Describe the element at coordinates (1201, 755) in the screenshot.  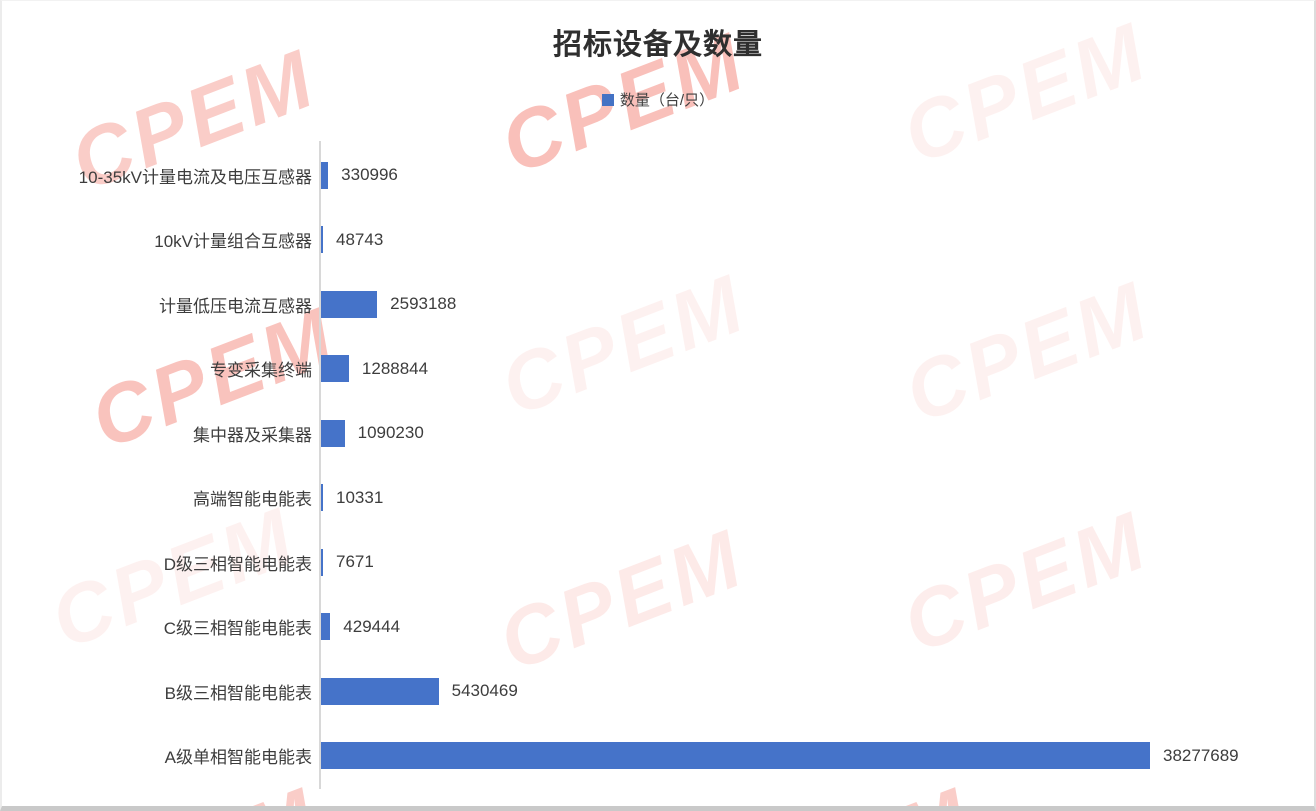
I see `value-label: 38277689` at that location.